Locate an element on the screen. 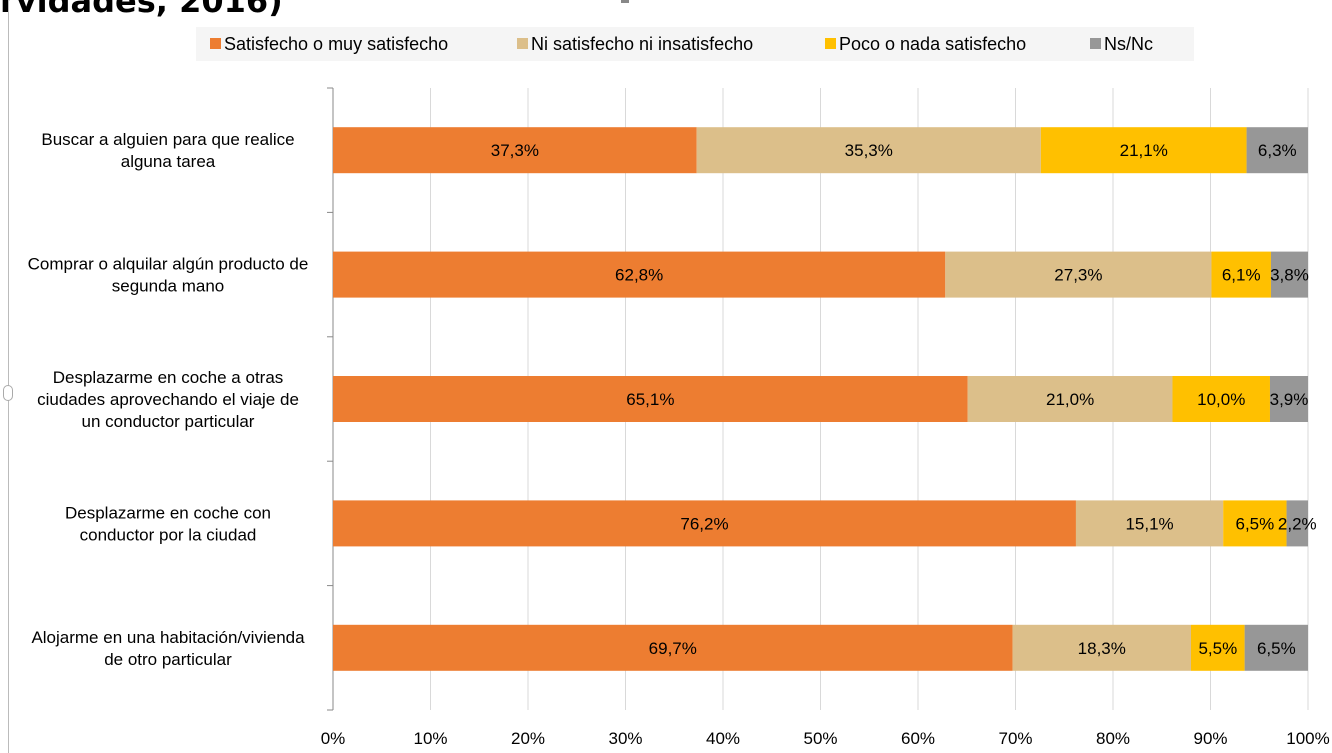 This screenshot has width=1332, height=753. bar-value-label: 35,3% is located at coordinates (869, 150).